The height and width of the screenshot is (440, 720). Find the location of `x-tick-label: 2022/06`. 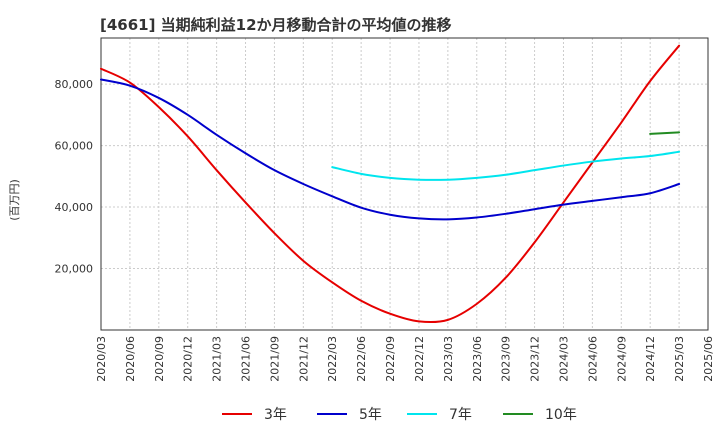

x-tick-label: 2022/06 is located at coordinates (361, 359).